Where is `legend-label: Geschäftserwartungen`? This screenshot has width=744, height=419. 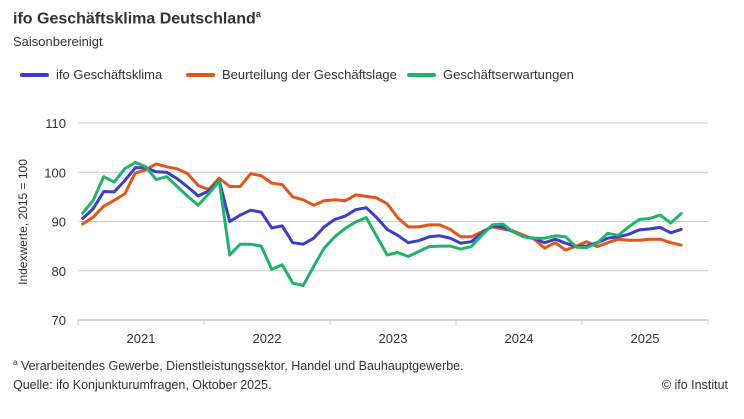
legend-label: Geschäftserwartungen is located at coordinates (508, 74).